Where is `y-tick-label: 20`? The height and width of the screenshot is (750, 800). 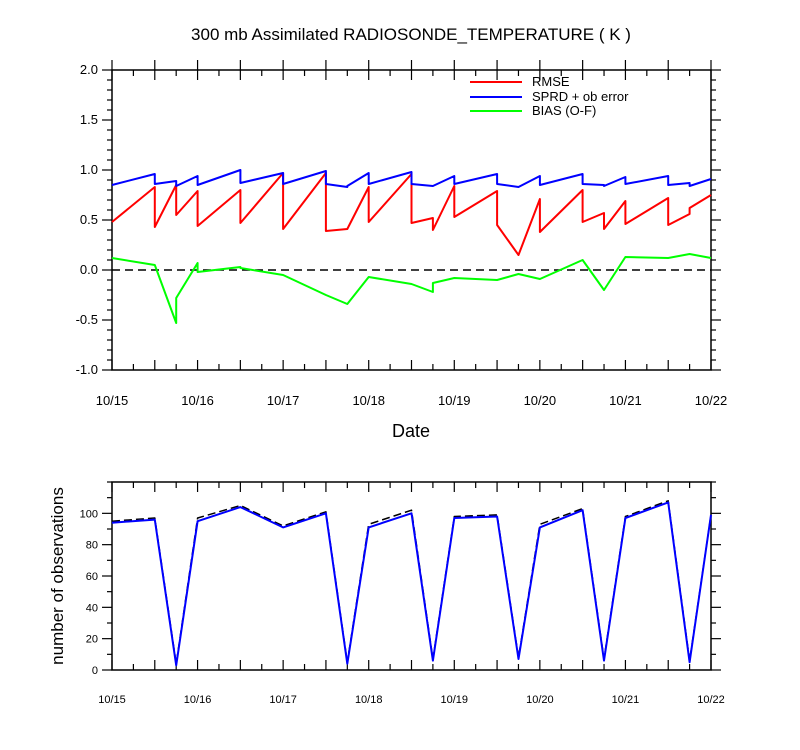 y-tick-label: 20 is located at coordinates (92, 640).